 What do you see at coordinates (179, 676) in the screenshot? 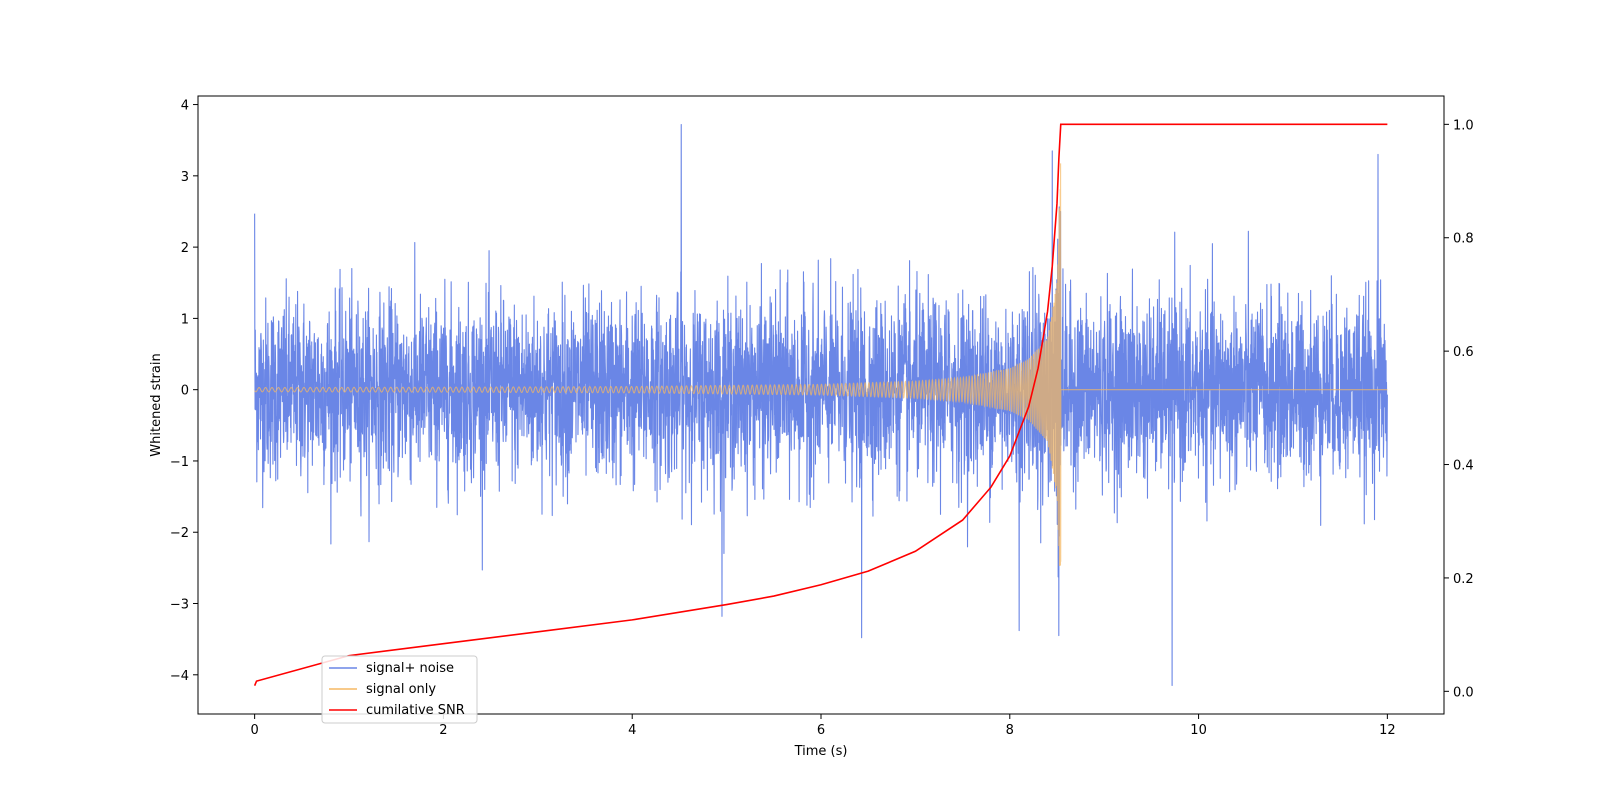
I see `y-tick-label: −4` at bounding box center [179, 676].